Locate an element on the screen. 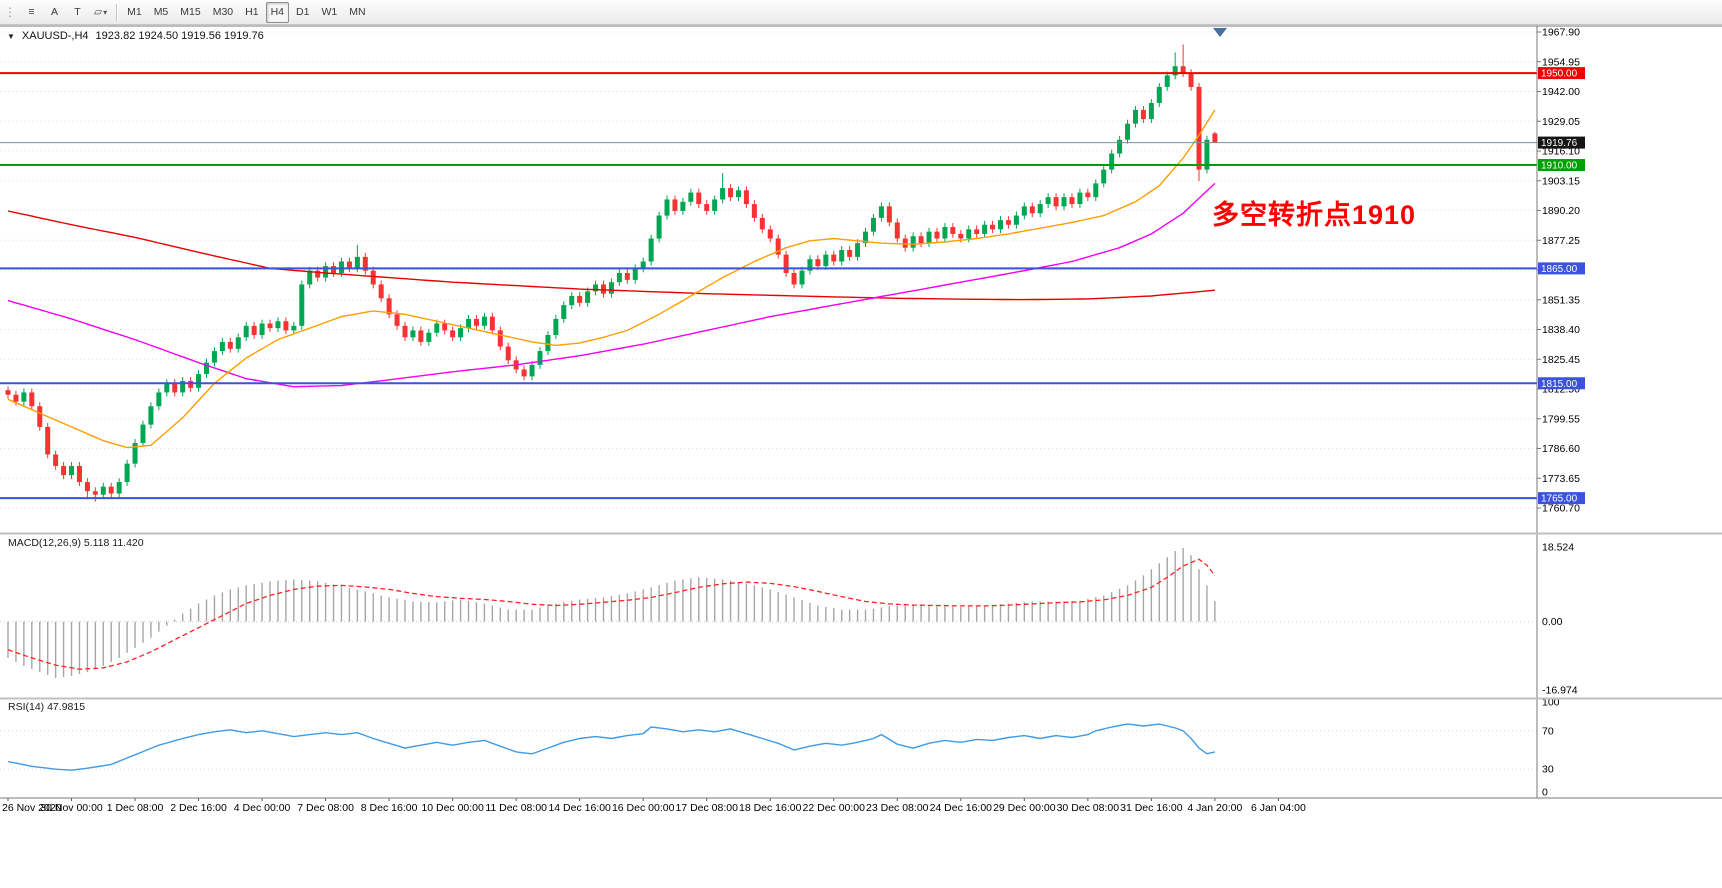 This screenshot has width=1722, height=888. macd-label: MACD(12,26,9) 5.118 11.420 is located at coordinates (76, 543).